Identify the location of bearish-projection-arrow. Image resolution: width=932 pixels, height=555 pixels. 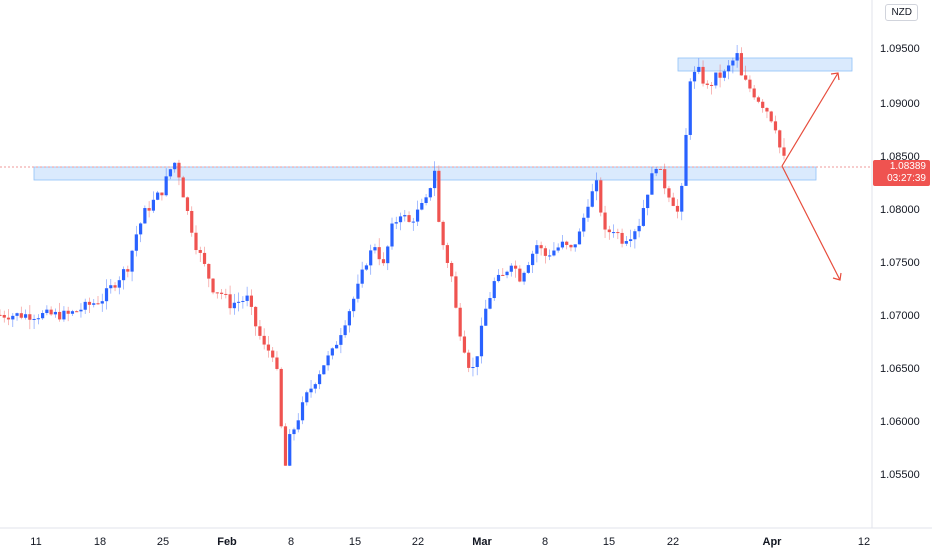
(811, 223).